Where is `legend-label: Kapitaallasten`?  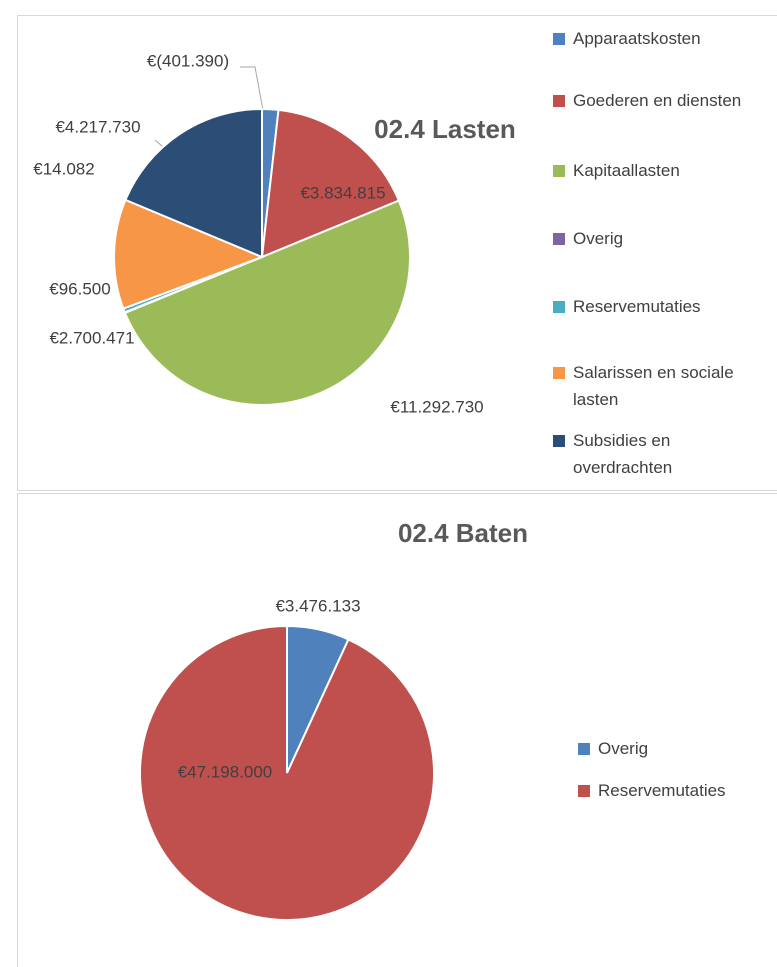 legend-label: Kapitaallasten is located at coordinates (626, 170).